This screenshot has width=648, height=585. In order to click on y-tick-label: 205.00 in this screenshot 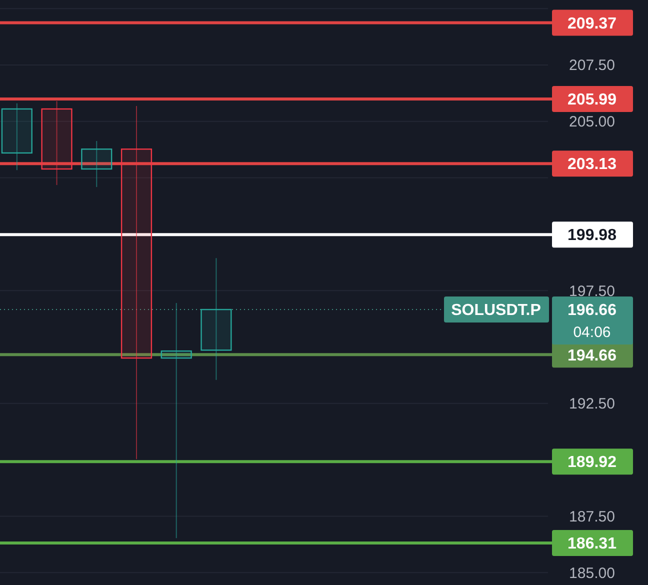, I will do `click(592, 122)`.